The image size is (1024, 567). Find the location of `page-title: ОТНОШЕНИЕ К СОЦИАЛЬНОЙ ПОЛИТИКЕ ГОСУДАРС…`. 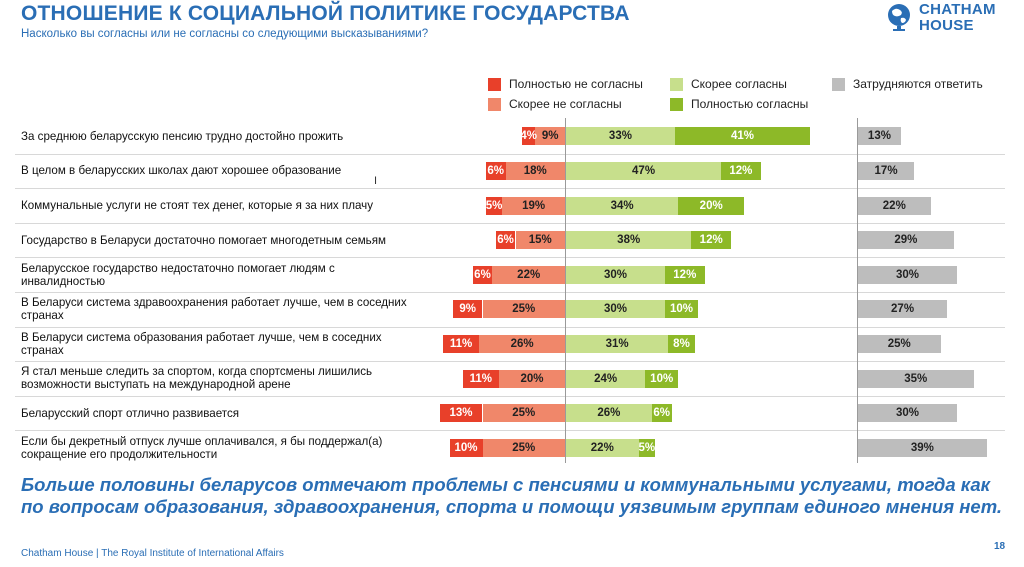

page-title: ОТНОШЕНИЕ К СОЦИАЛЬНОЙ ПОЛИТИКЕ ГОСУДАРС… is located at coordinates (325, 13).